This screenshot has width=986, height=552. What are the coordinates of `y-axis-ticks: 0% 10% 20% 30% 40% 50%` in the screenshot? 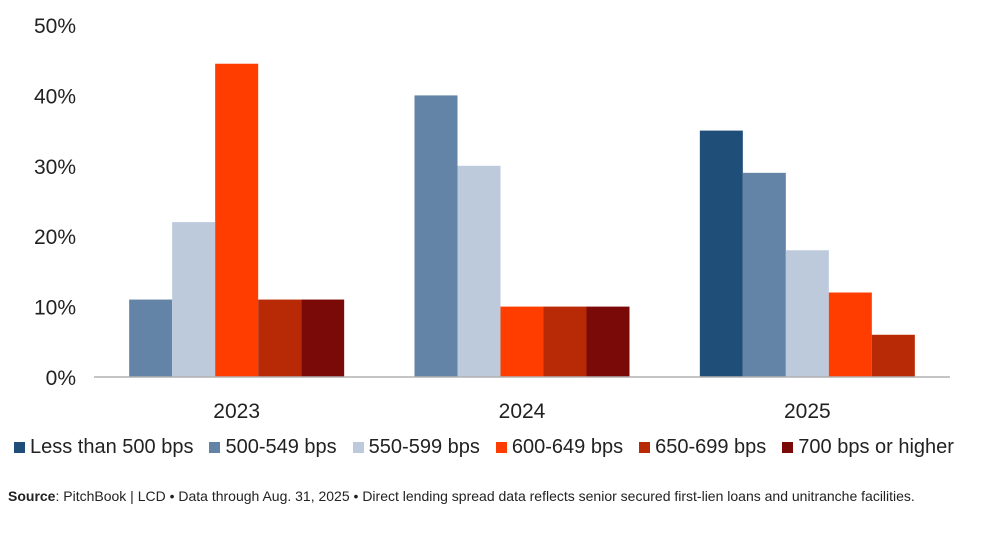 It's located at (55, 202).